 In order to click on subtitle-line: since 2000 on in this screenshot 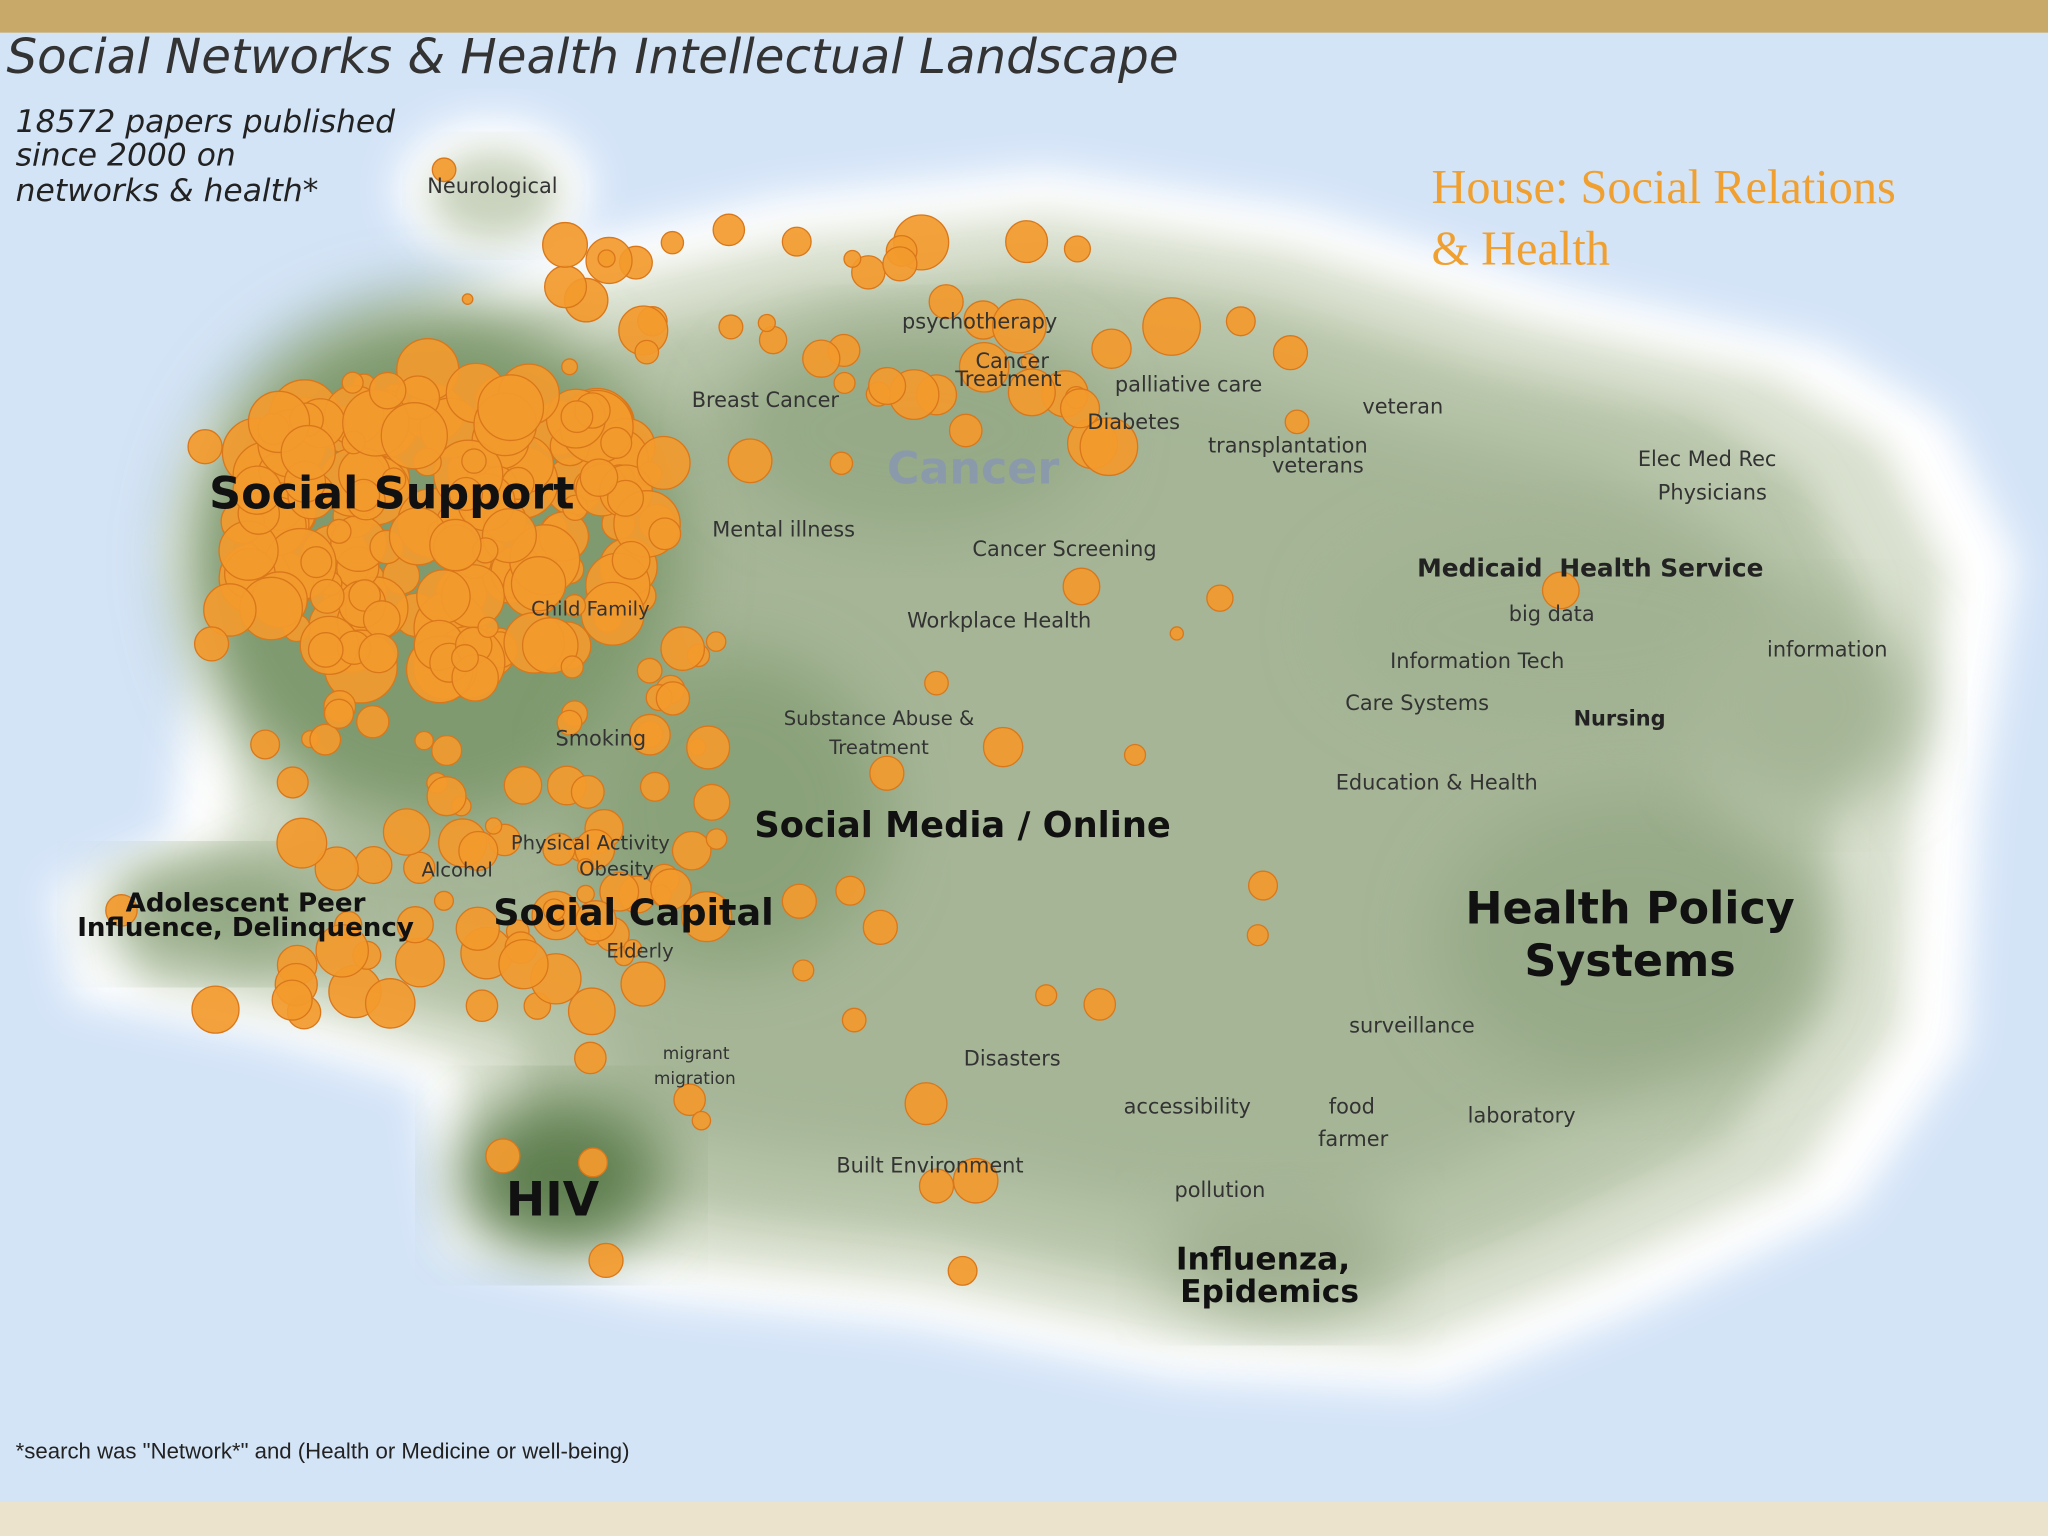, I will do `click(126, 156)`.